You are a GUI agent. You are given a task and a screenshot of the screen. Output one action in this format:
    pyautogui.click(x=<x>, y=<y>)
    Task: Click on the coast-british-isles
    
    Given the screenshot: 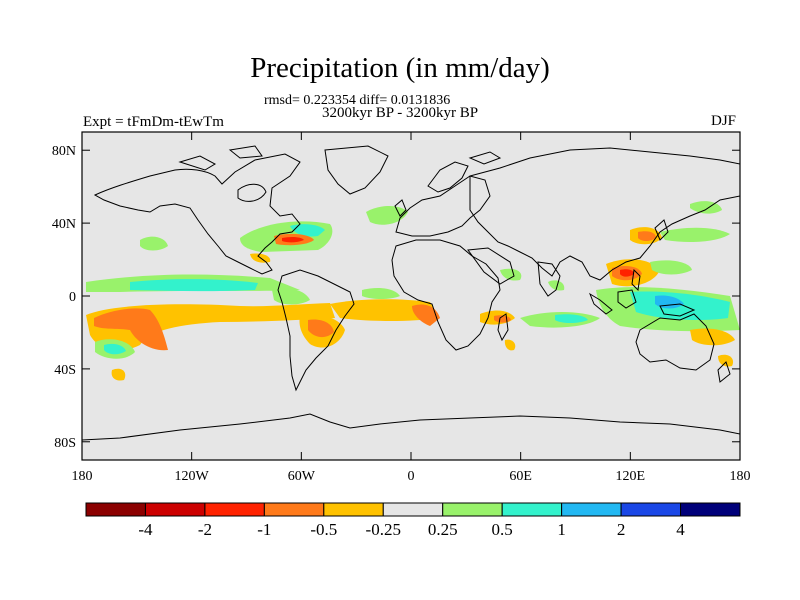 What is the action you would take?
    pyautogui.click(x=400, y=208)
    